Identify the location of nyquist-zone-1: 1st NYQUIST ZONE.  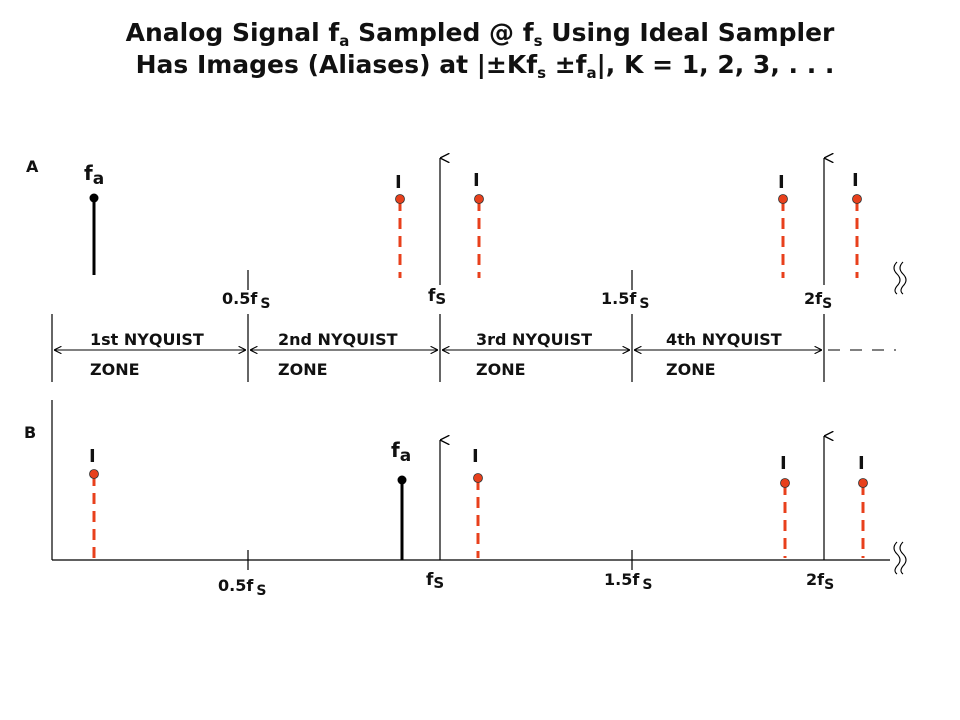
(147, 354).